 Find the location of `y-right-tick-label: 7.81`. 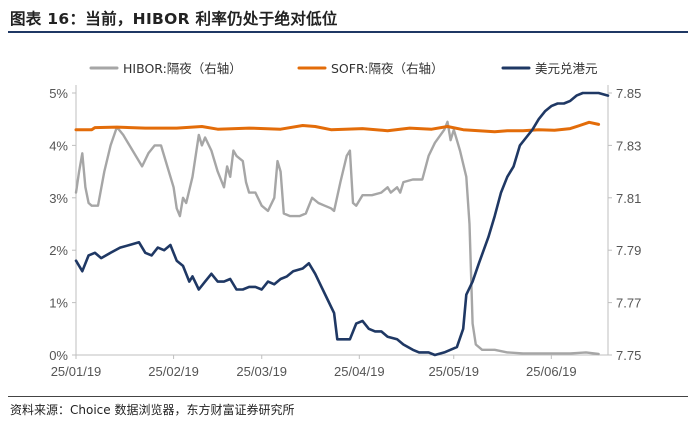

y-right-tick-label: 7.81 is located at coordinates (628, 198).